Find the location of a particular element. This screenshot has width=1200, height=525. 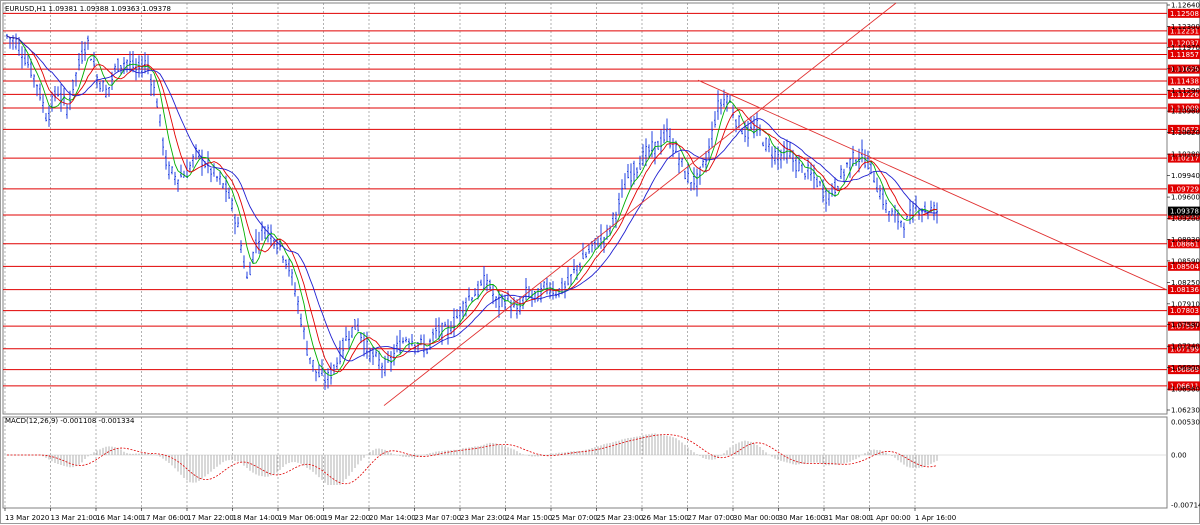

level-label: 1.11625 is located at coordinates (1184, 70).